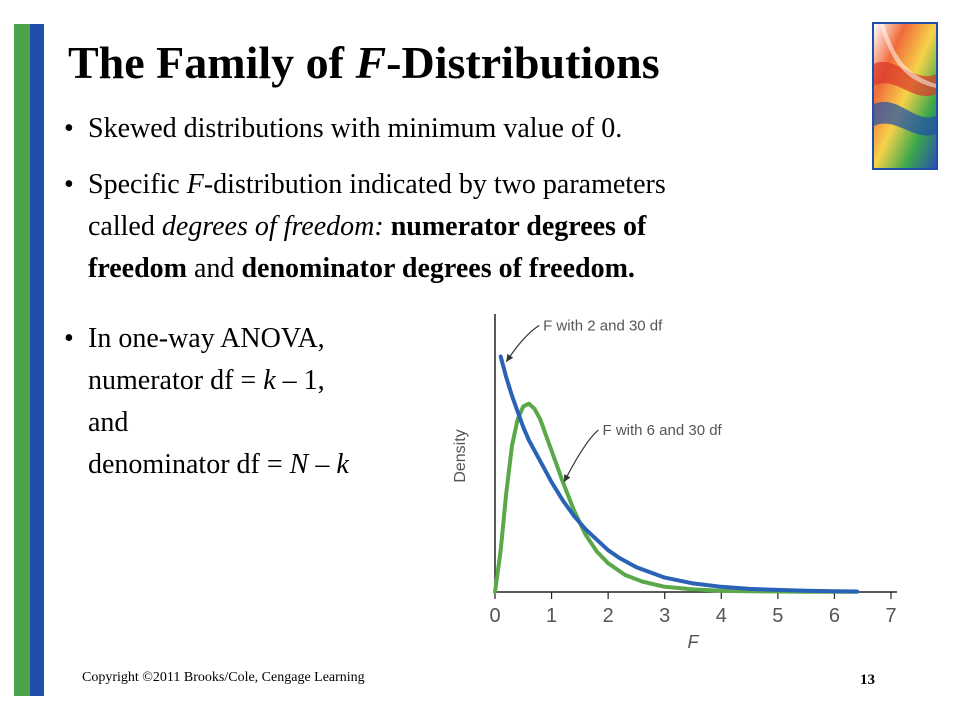 This screenshot has width=960, height=720. I want to click on x-tick-label: 4, so click(721, 616).